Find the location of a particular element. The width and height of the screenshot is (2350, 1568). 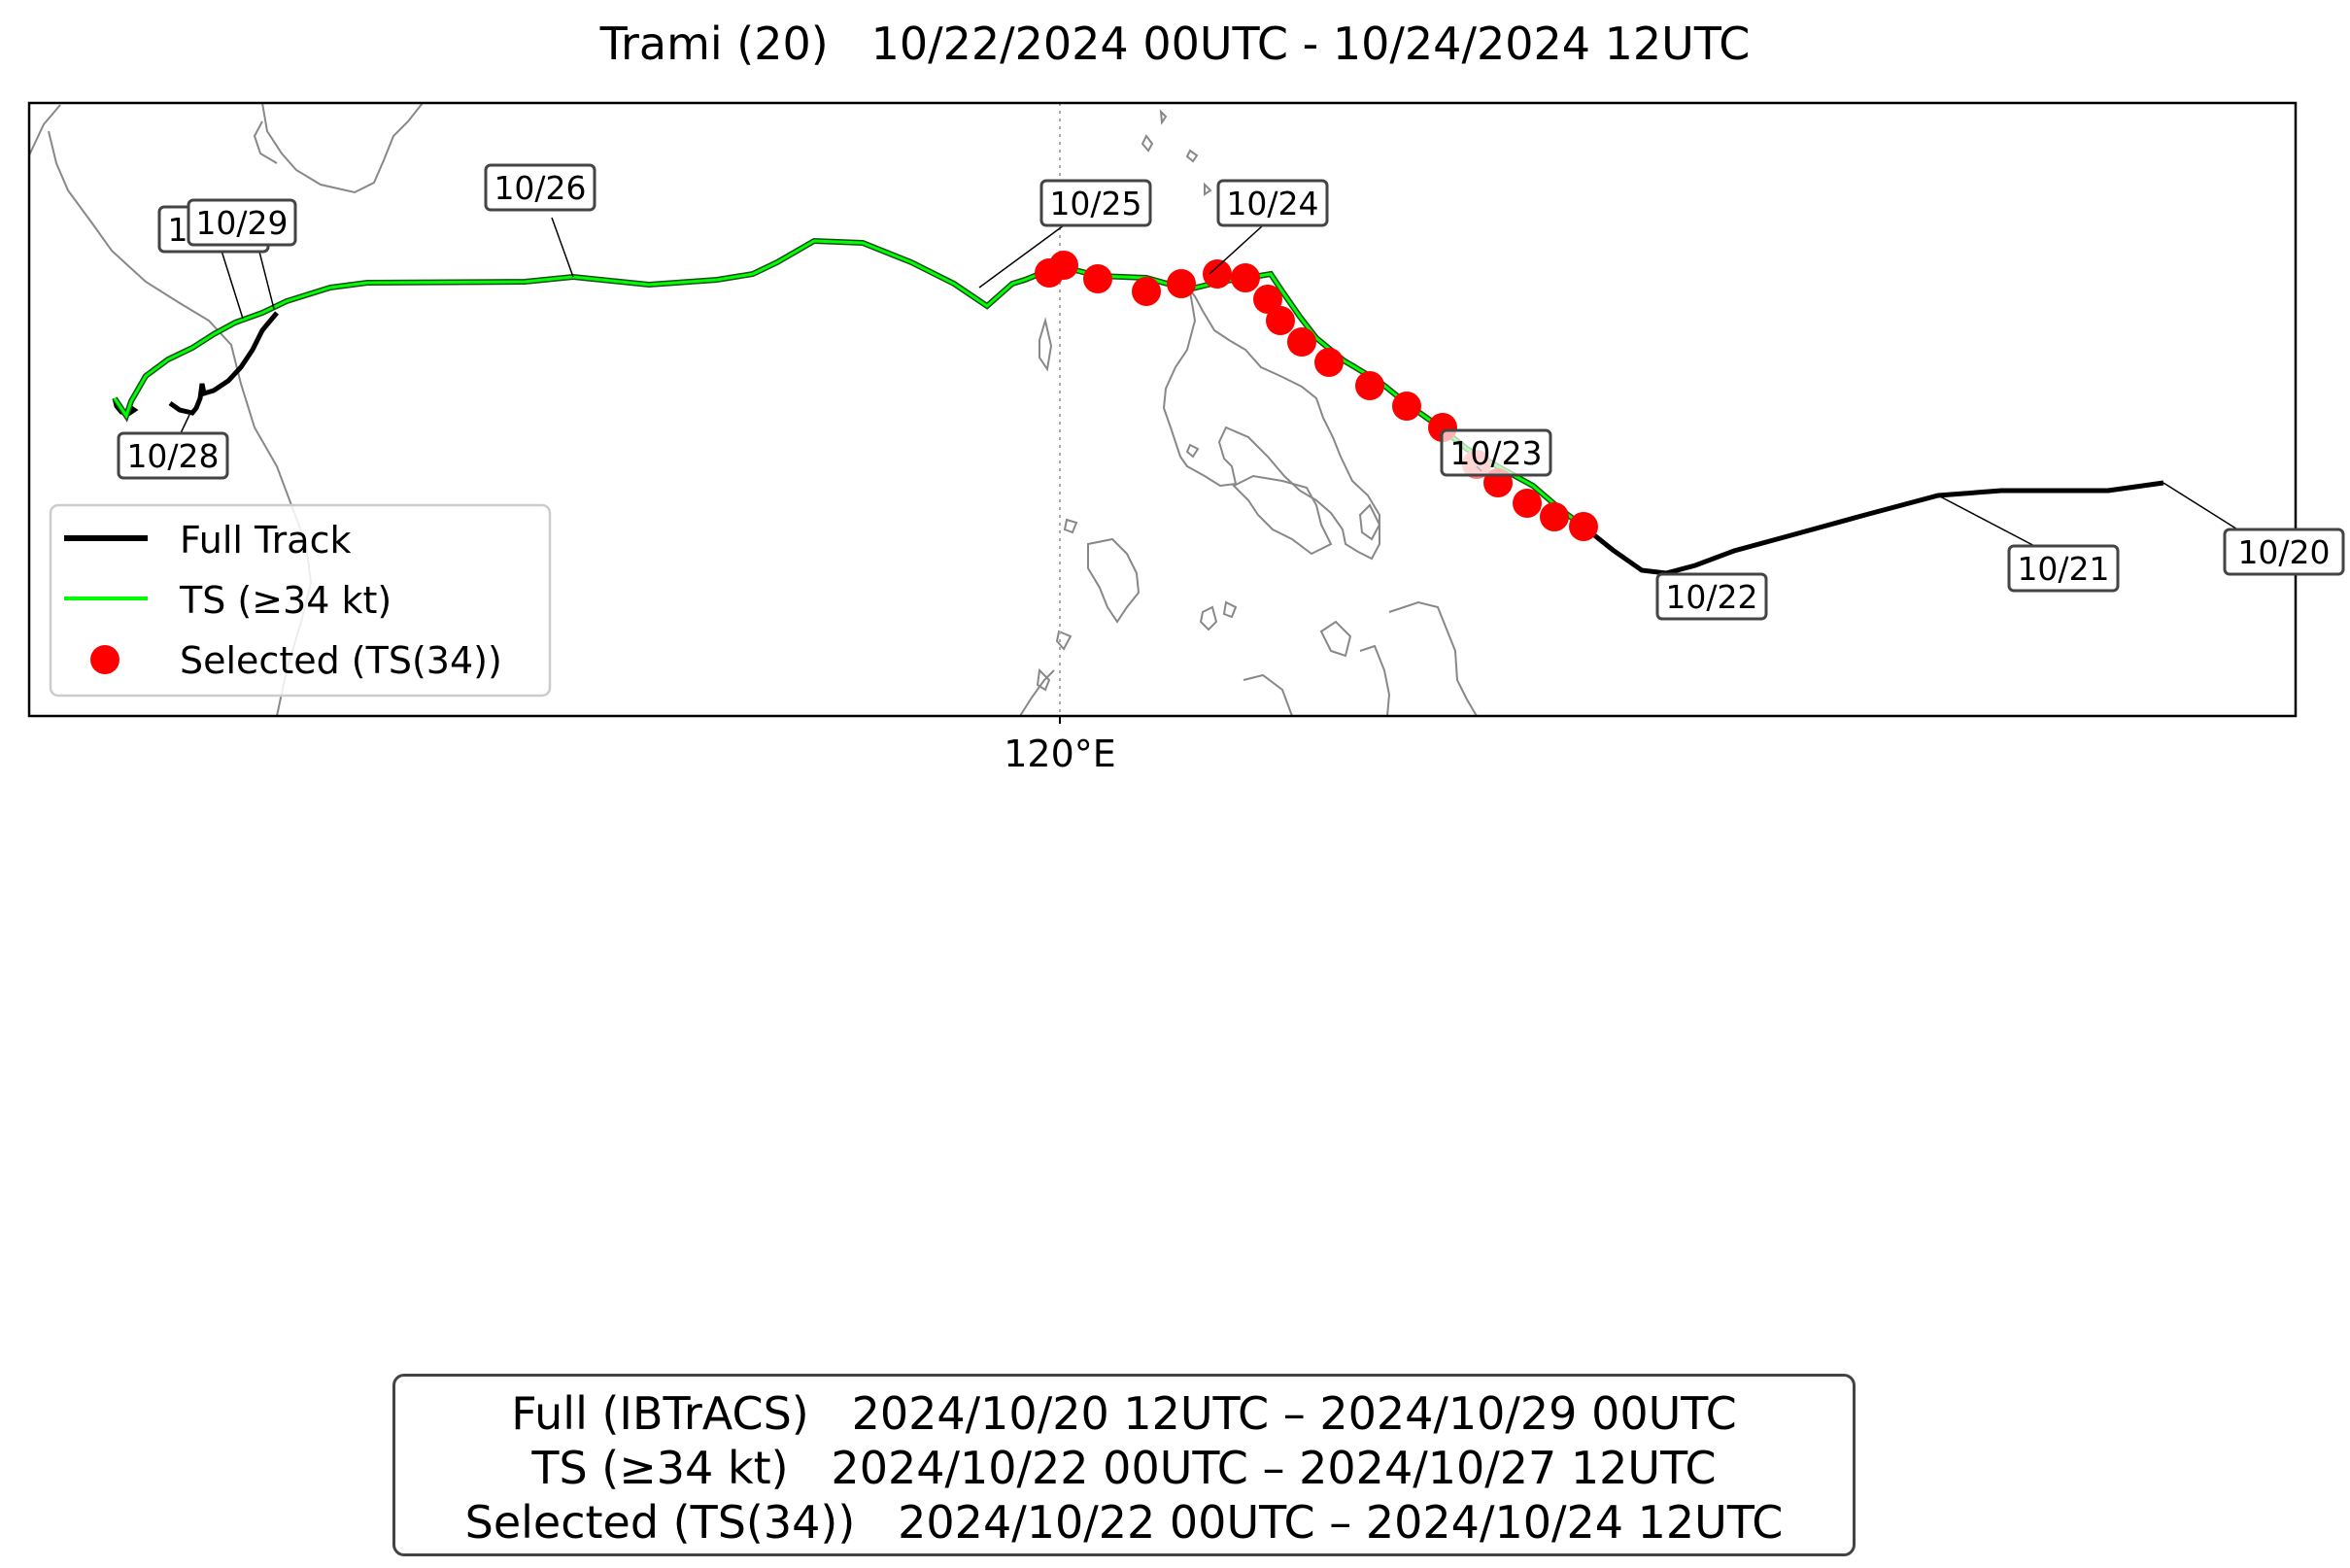

date-label-10-23: 10/23 is located at coordinates (1496, 452).